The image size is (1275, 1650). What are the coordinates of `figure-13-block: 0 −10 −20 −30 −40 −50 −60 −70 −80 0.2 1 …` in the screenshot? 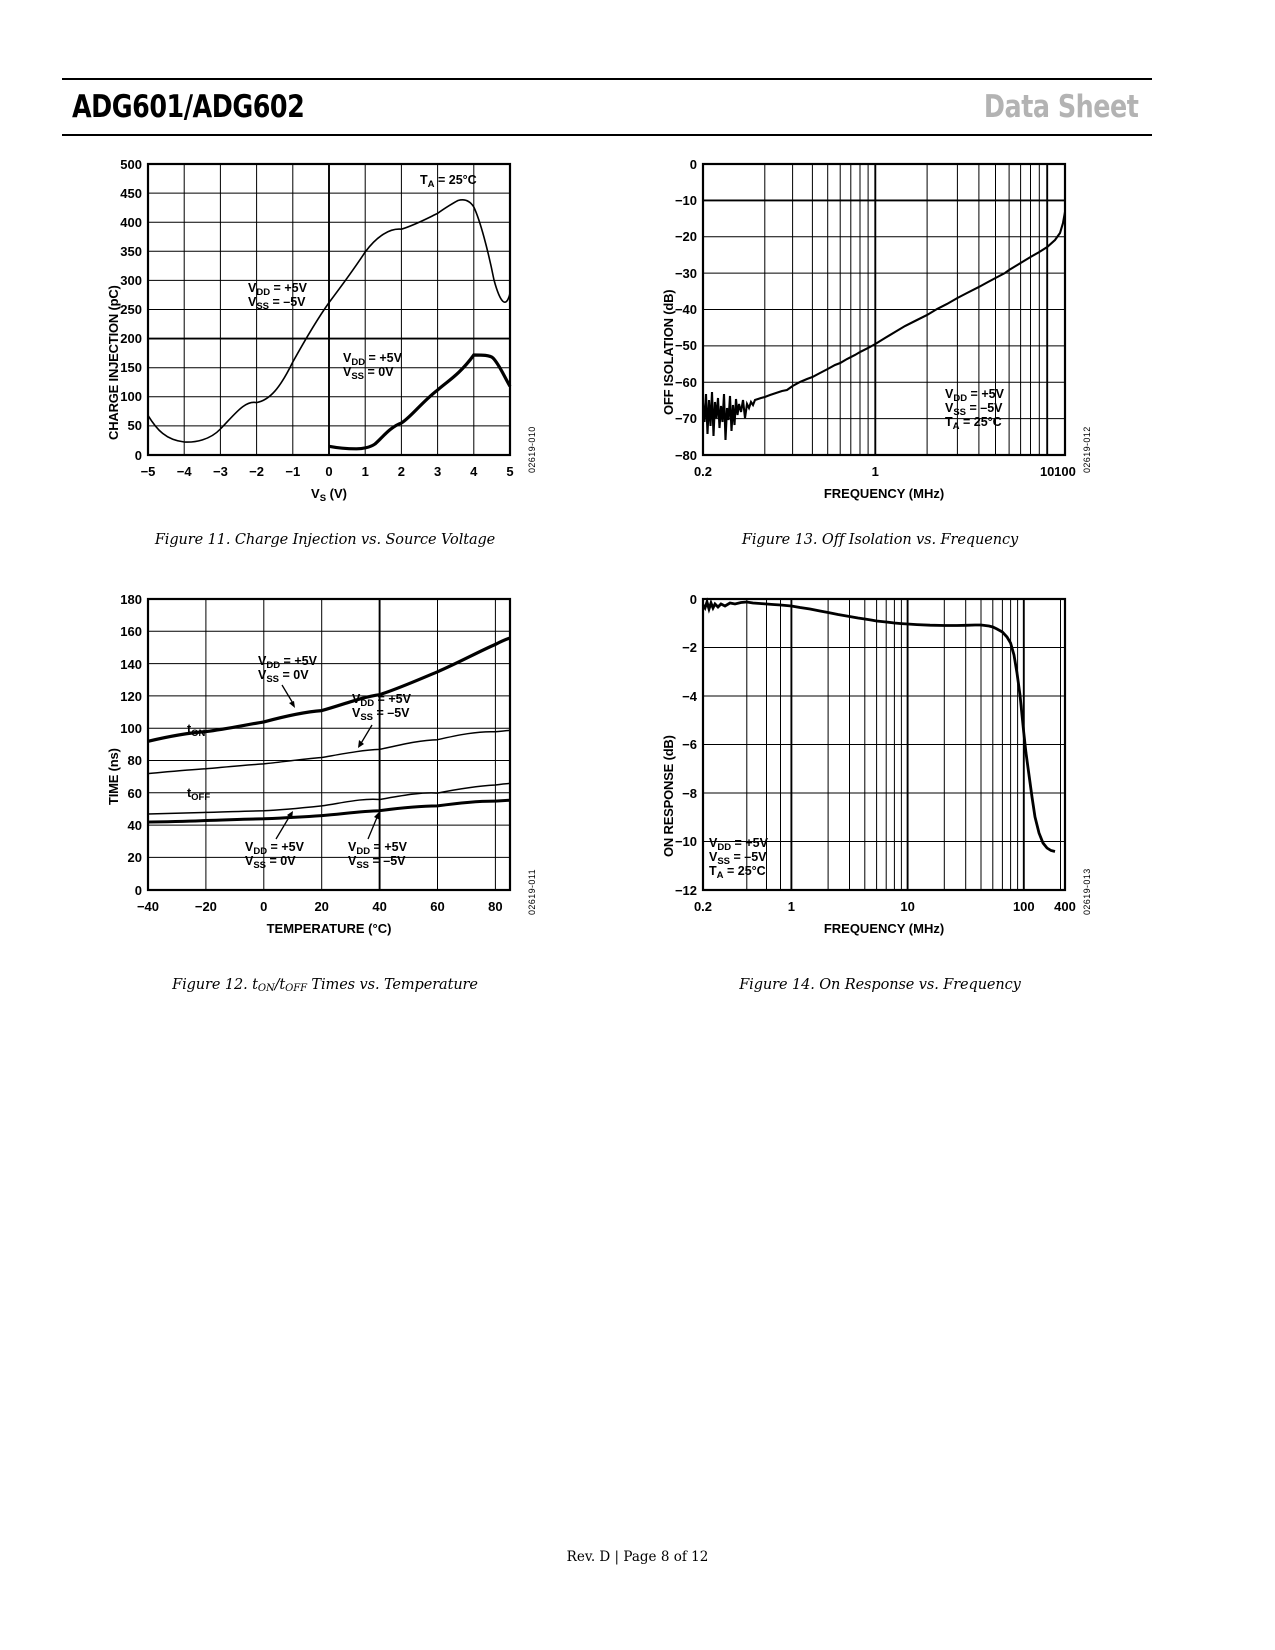 It's located at (937, 349).